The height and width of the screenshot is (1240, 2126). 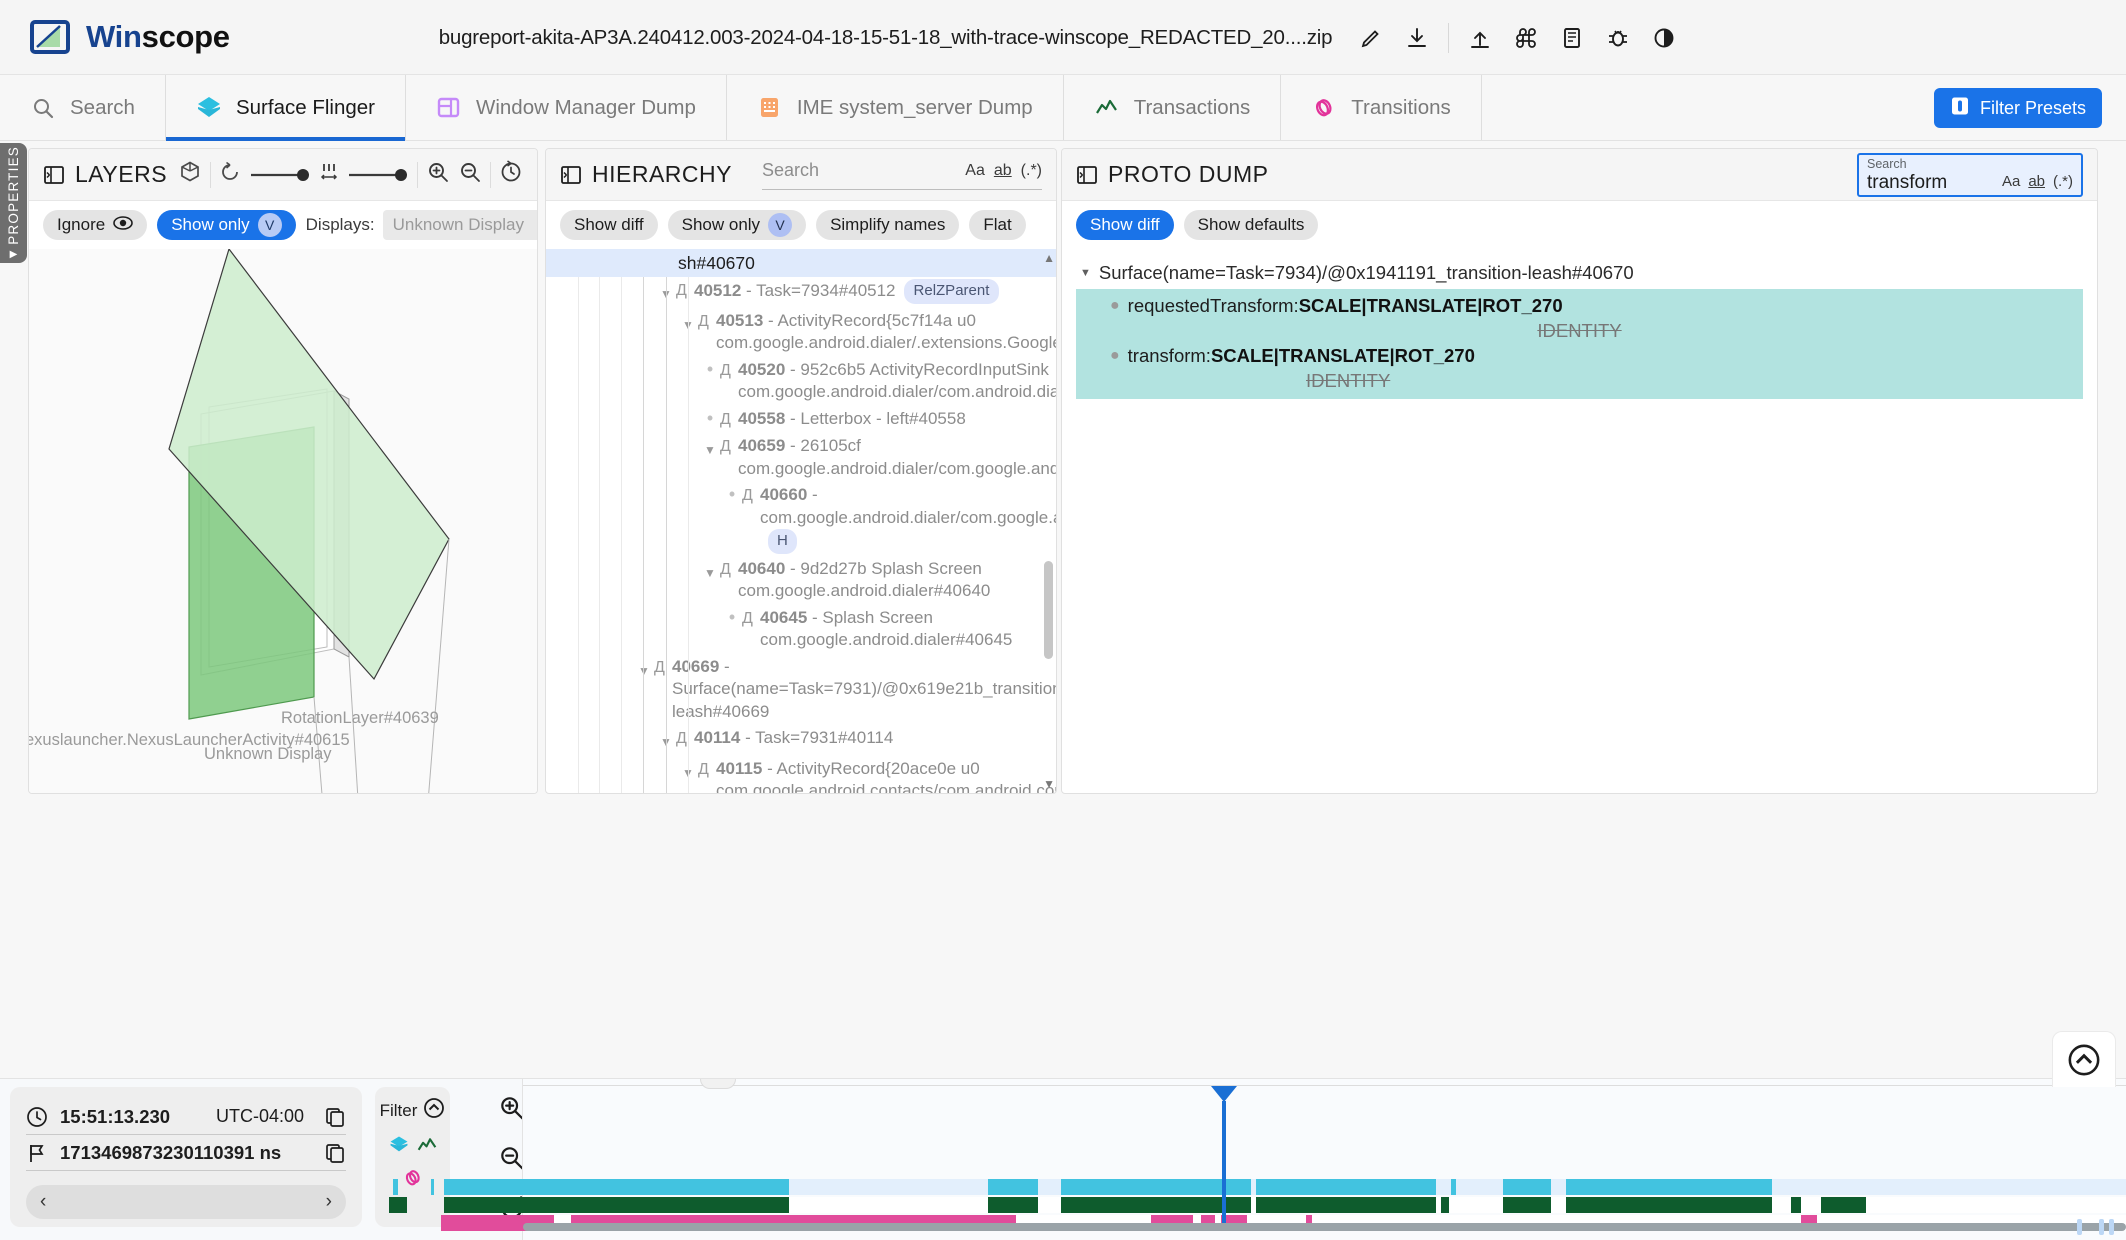 I want to click on timeline-track-surface-flinger, so click(x=1259, y=1187).